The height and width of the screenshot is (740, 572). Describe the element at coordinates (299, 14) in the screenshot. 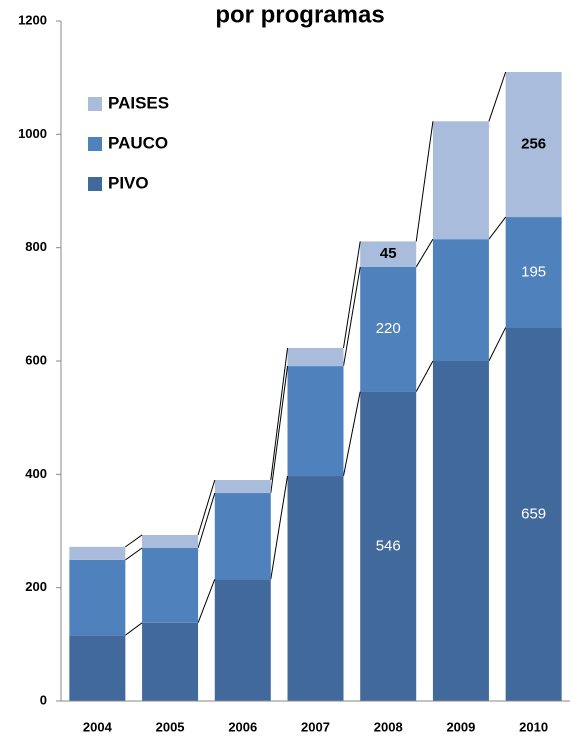

I see `chart-title: por programas` at that location.